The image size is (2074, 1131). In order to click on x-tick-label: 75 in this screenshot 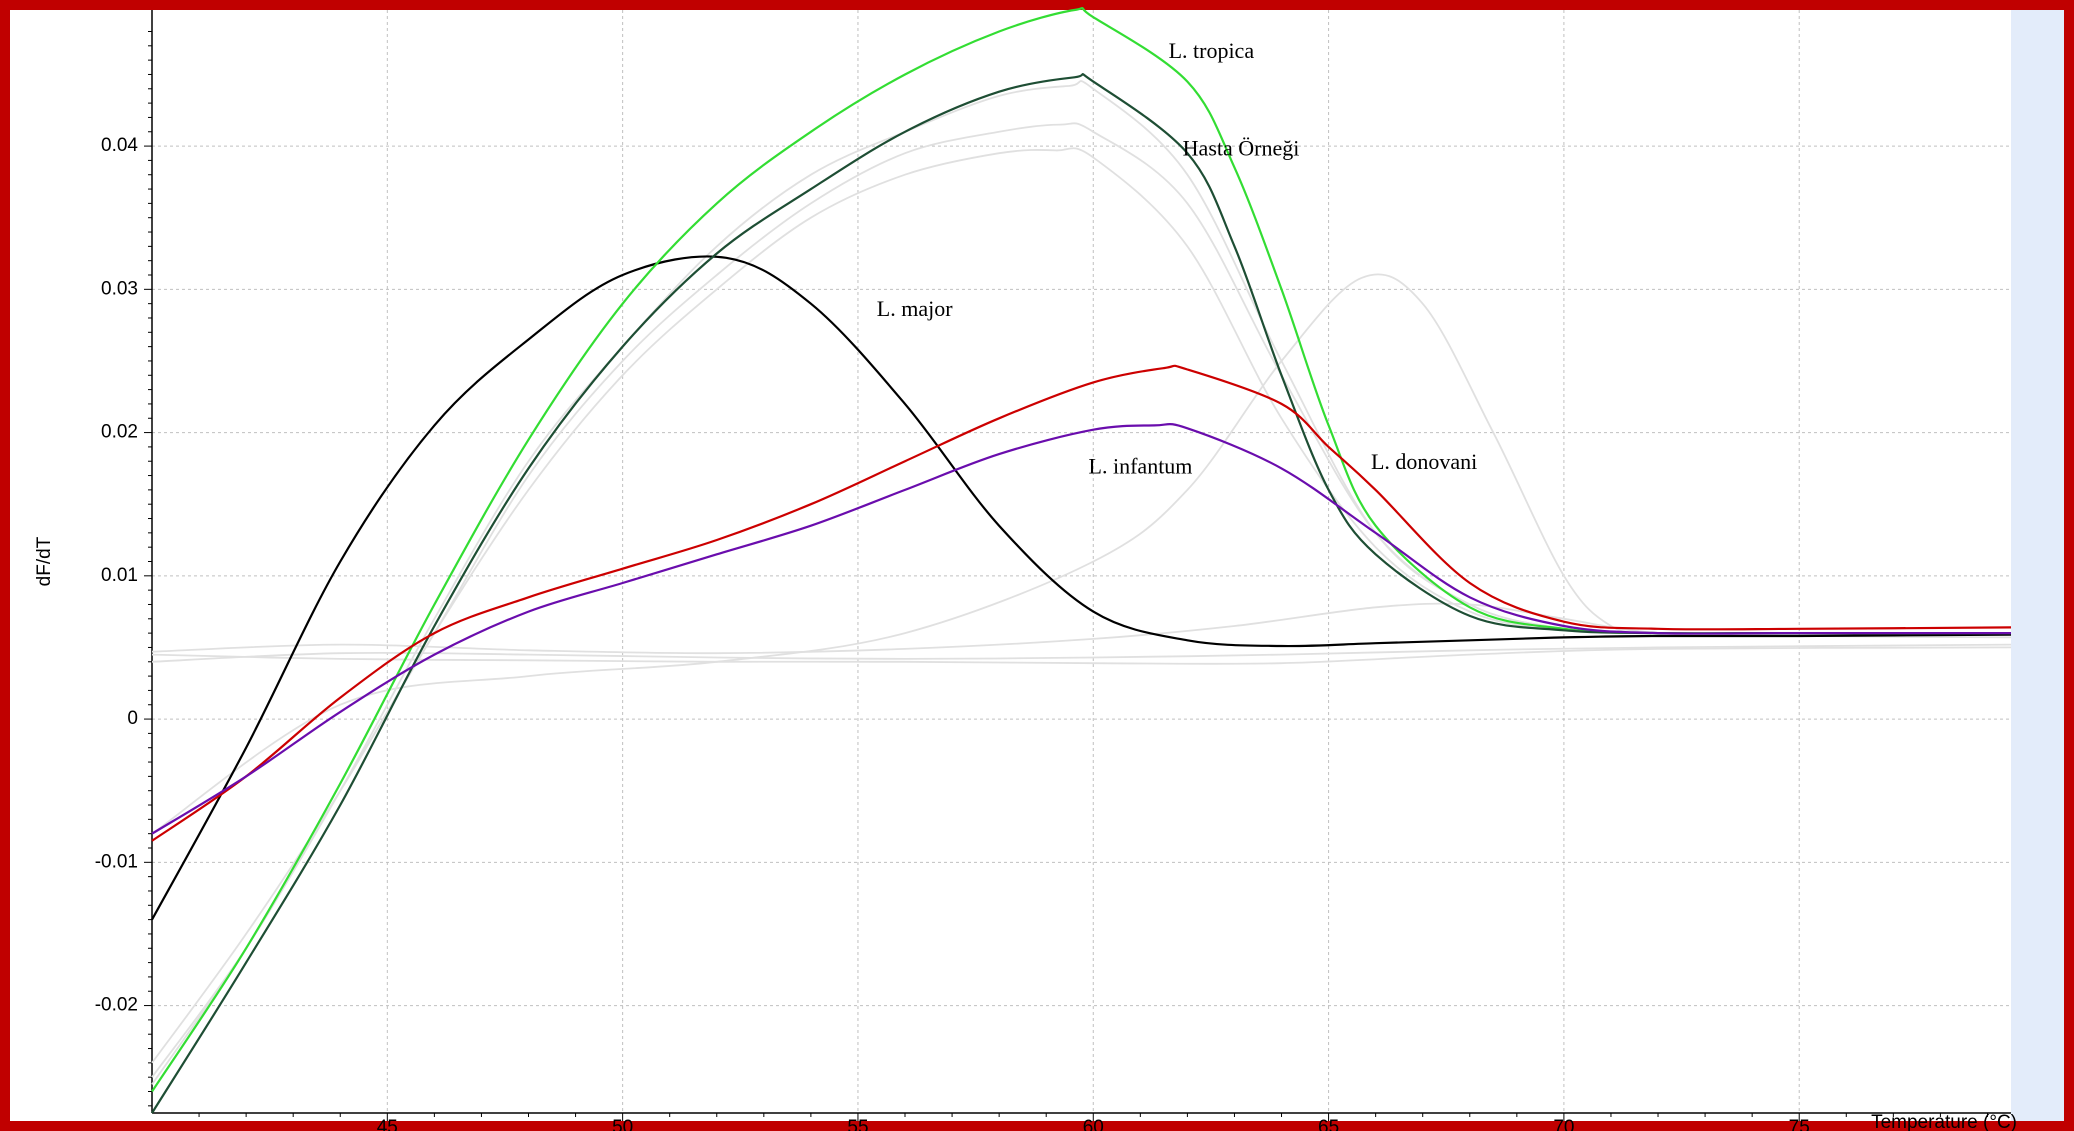, I will do `click(1799, 1124)`.